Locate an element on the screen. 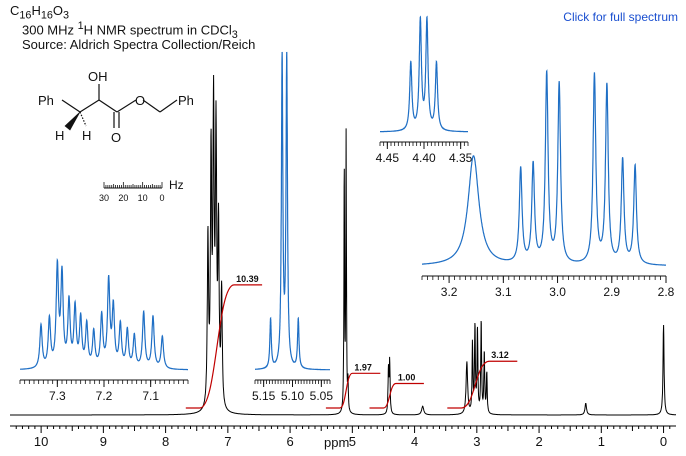 The image size is (686, 456). chemical-structure: OH Ph Ph H H O O is located at coordinates (116, 107).